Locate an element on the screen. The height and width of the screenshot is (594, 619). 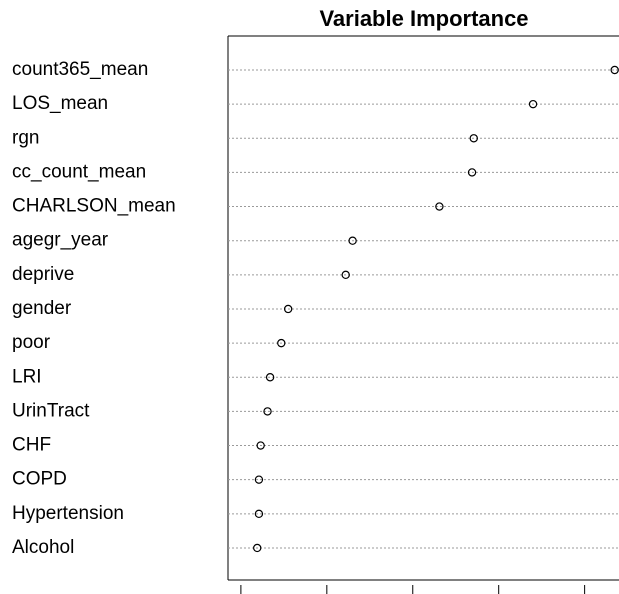
y-tick-label: agegr_year is located at coordinates (60, 240).